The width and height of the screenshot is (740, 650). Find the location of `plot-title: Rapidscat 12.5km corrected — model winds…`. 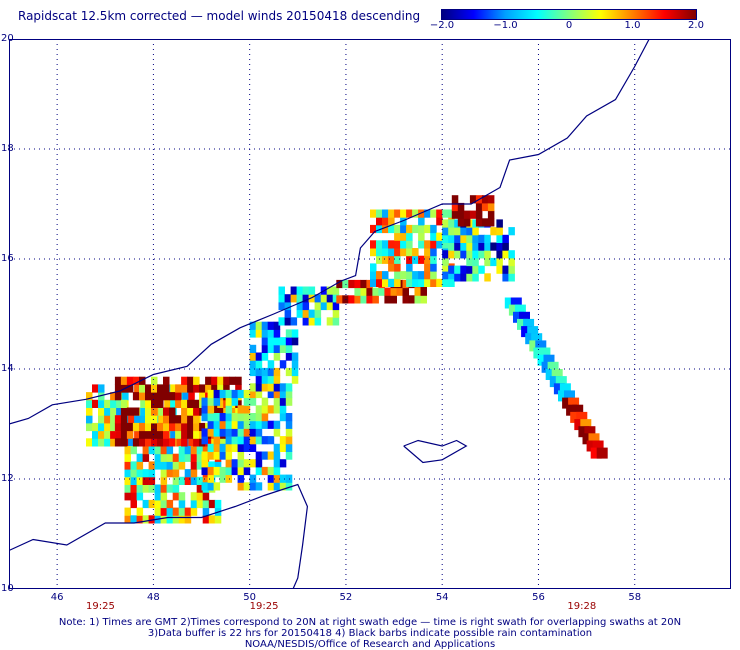

plot-title: Rapidscat 12.5km corrected — model winds… is located at coordinates (219, 16).